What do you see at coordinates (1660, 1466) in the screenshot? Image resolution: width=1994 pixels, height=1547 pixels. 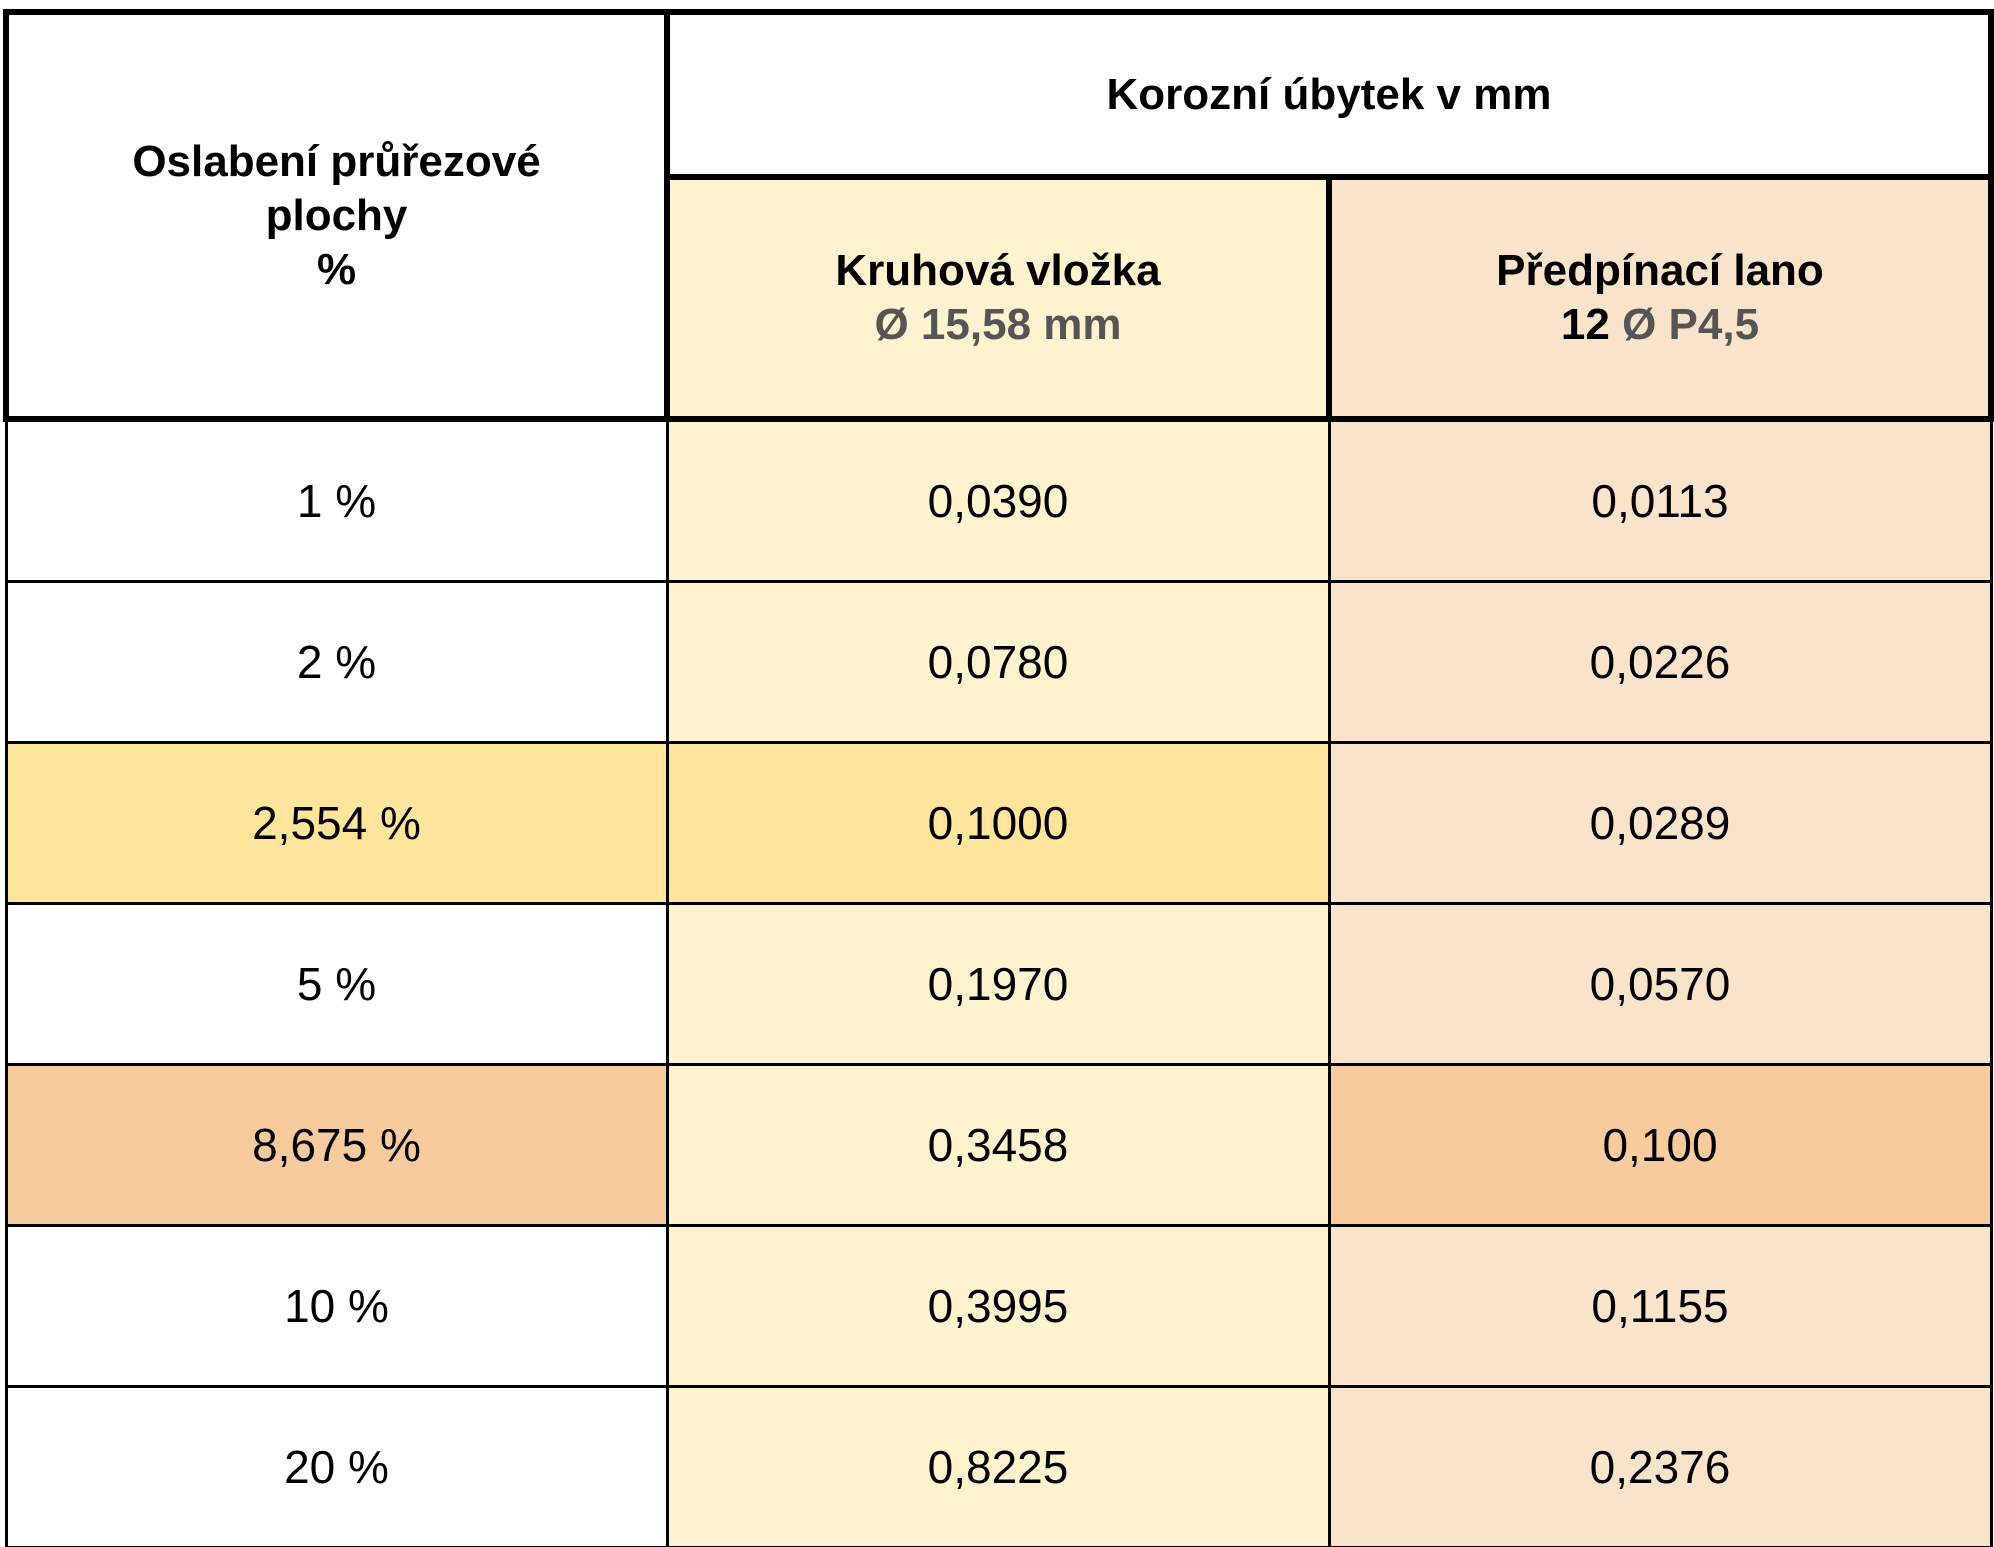 I see `cell-lano: 0,2376` at bounding box center [1660, 1466].